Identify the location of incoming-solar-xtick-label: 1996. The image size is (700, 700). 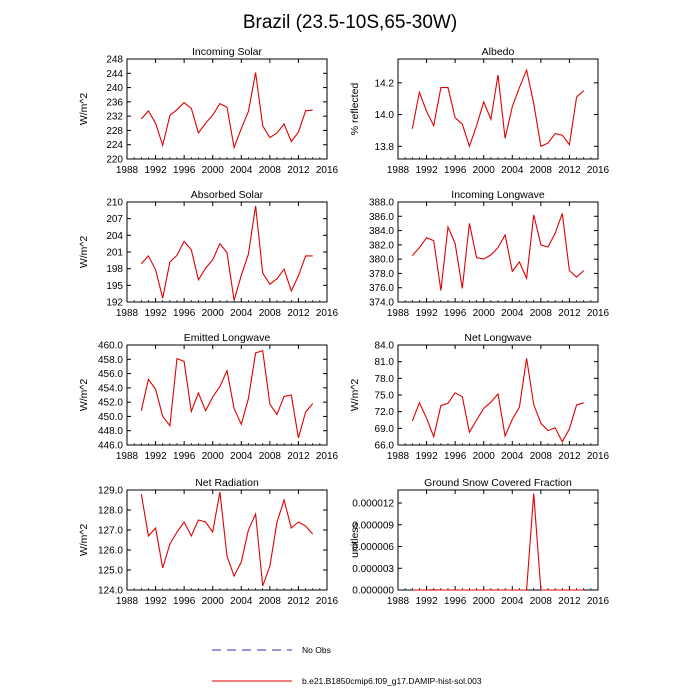
(184, 170).